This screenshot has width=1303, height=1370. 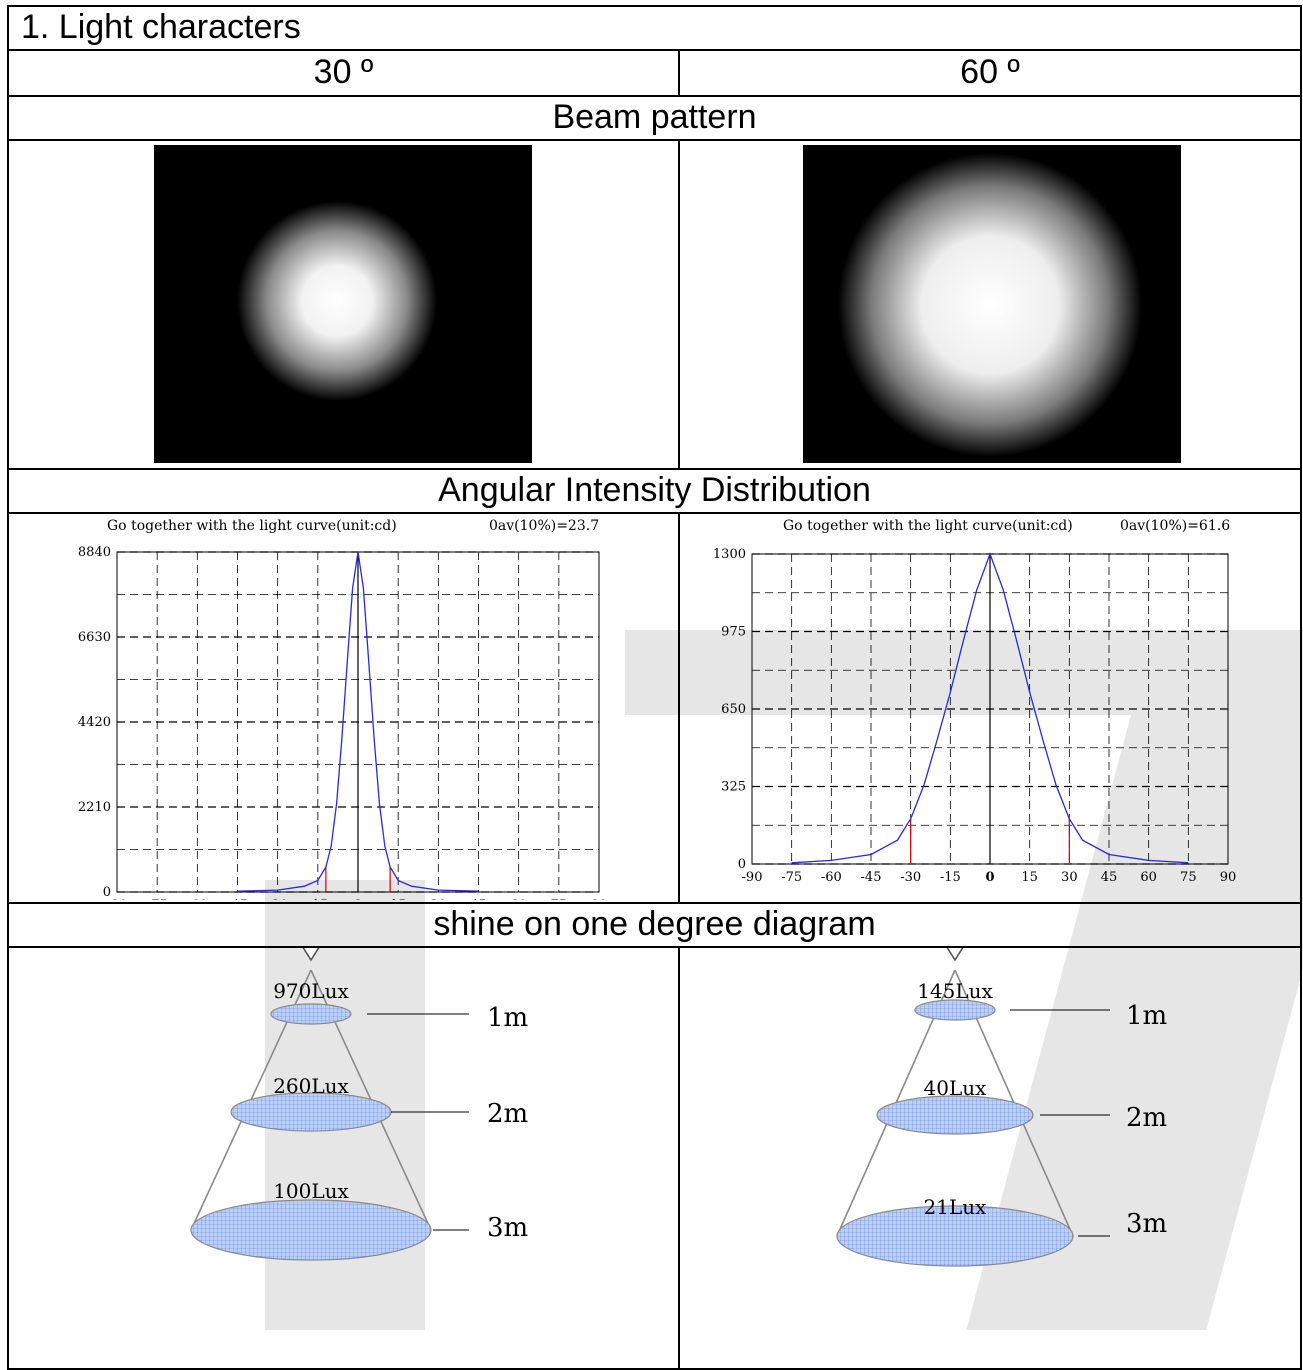 I want to click on lux-label: 21Lux, so click(x=956, y=1207).